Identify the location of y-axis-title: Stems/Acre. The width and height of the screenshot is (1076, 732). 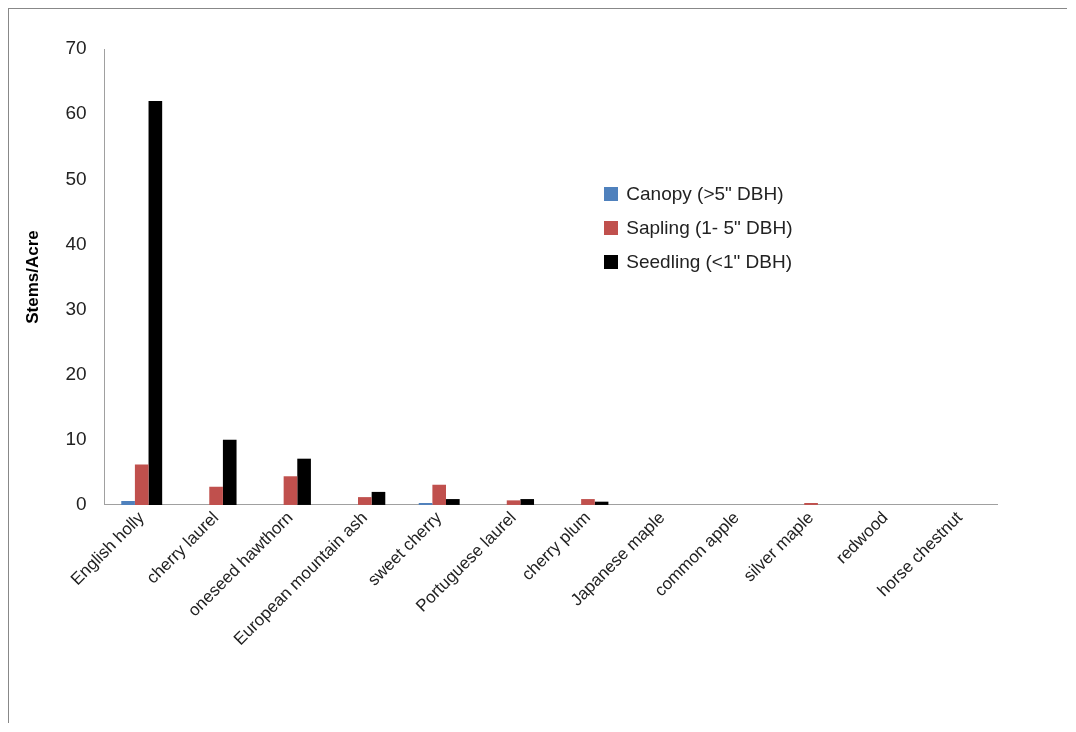
(32, 277).